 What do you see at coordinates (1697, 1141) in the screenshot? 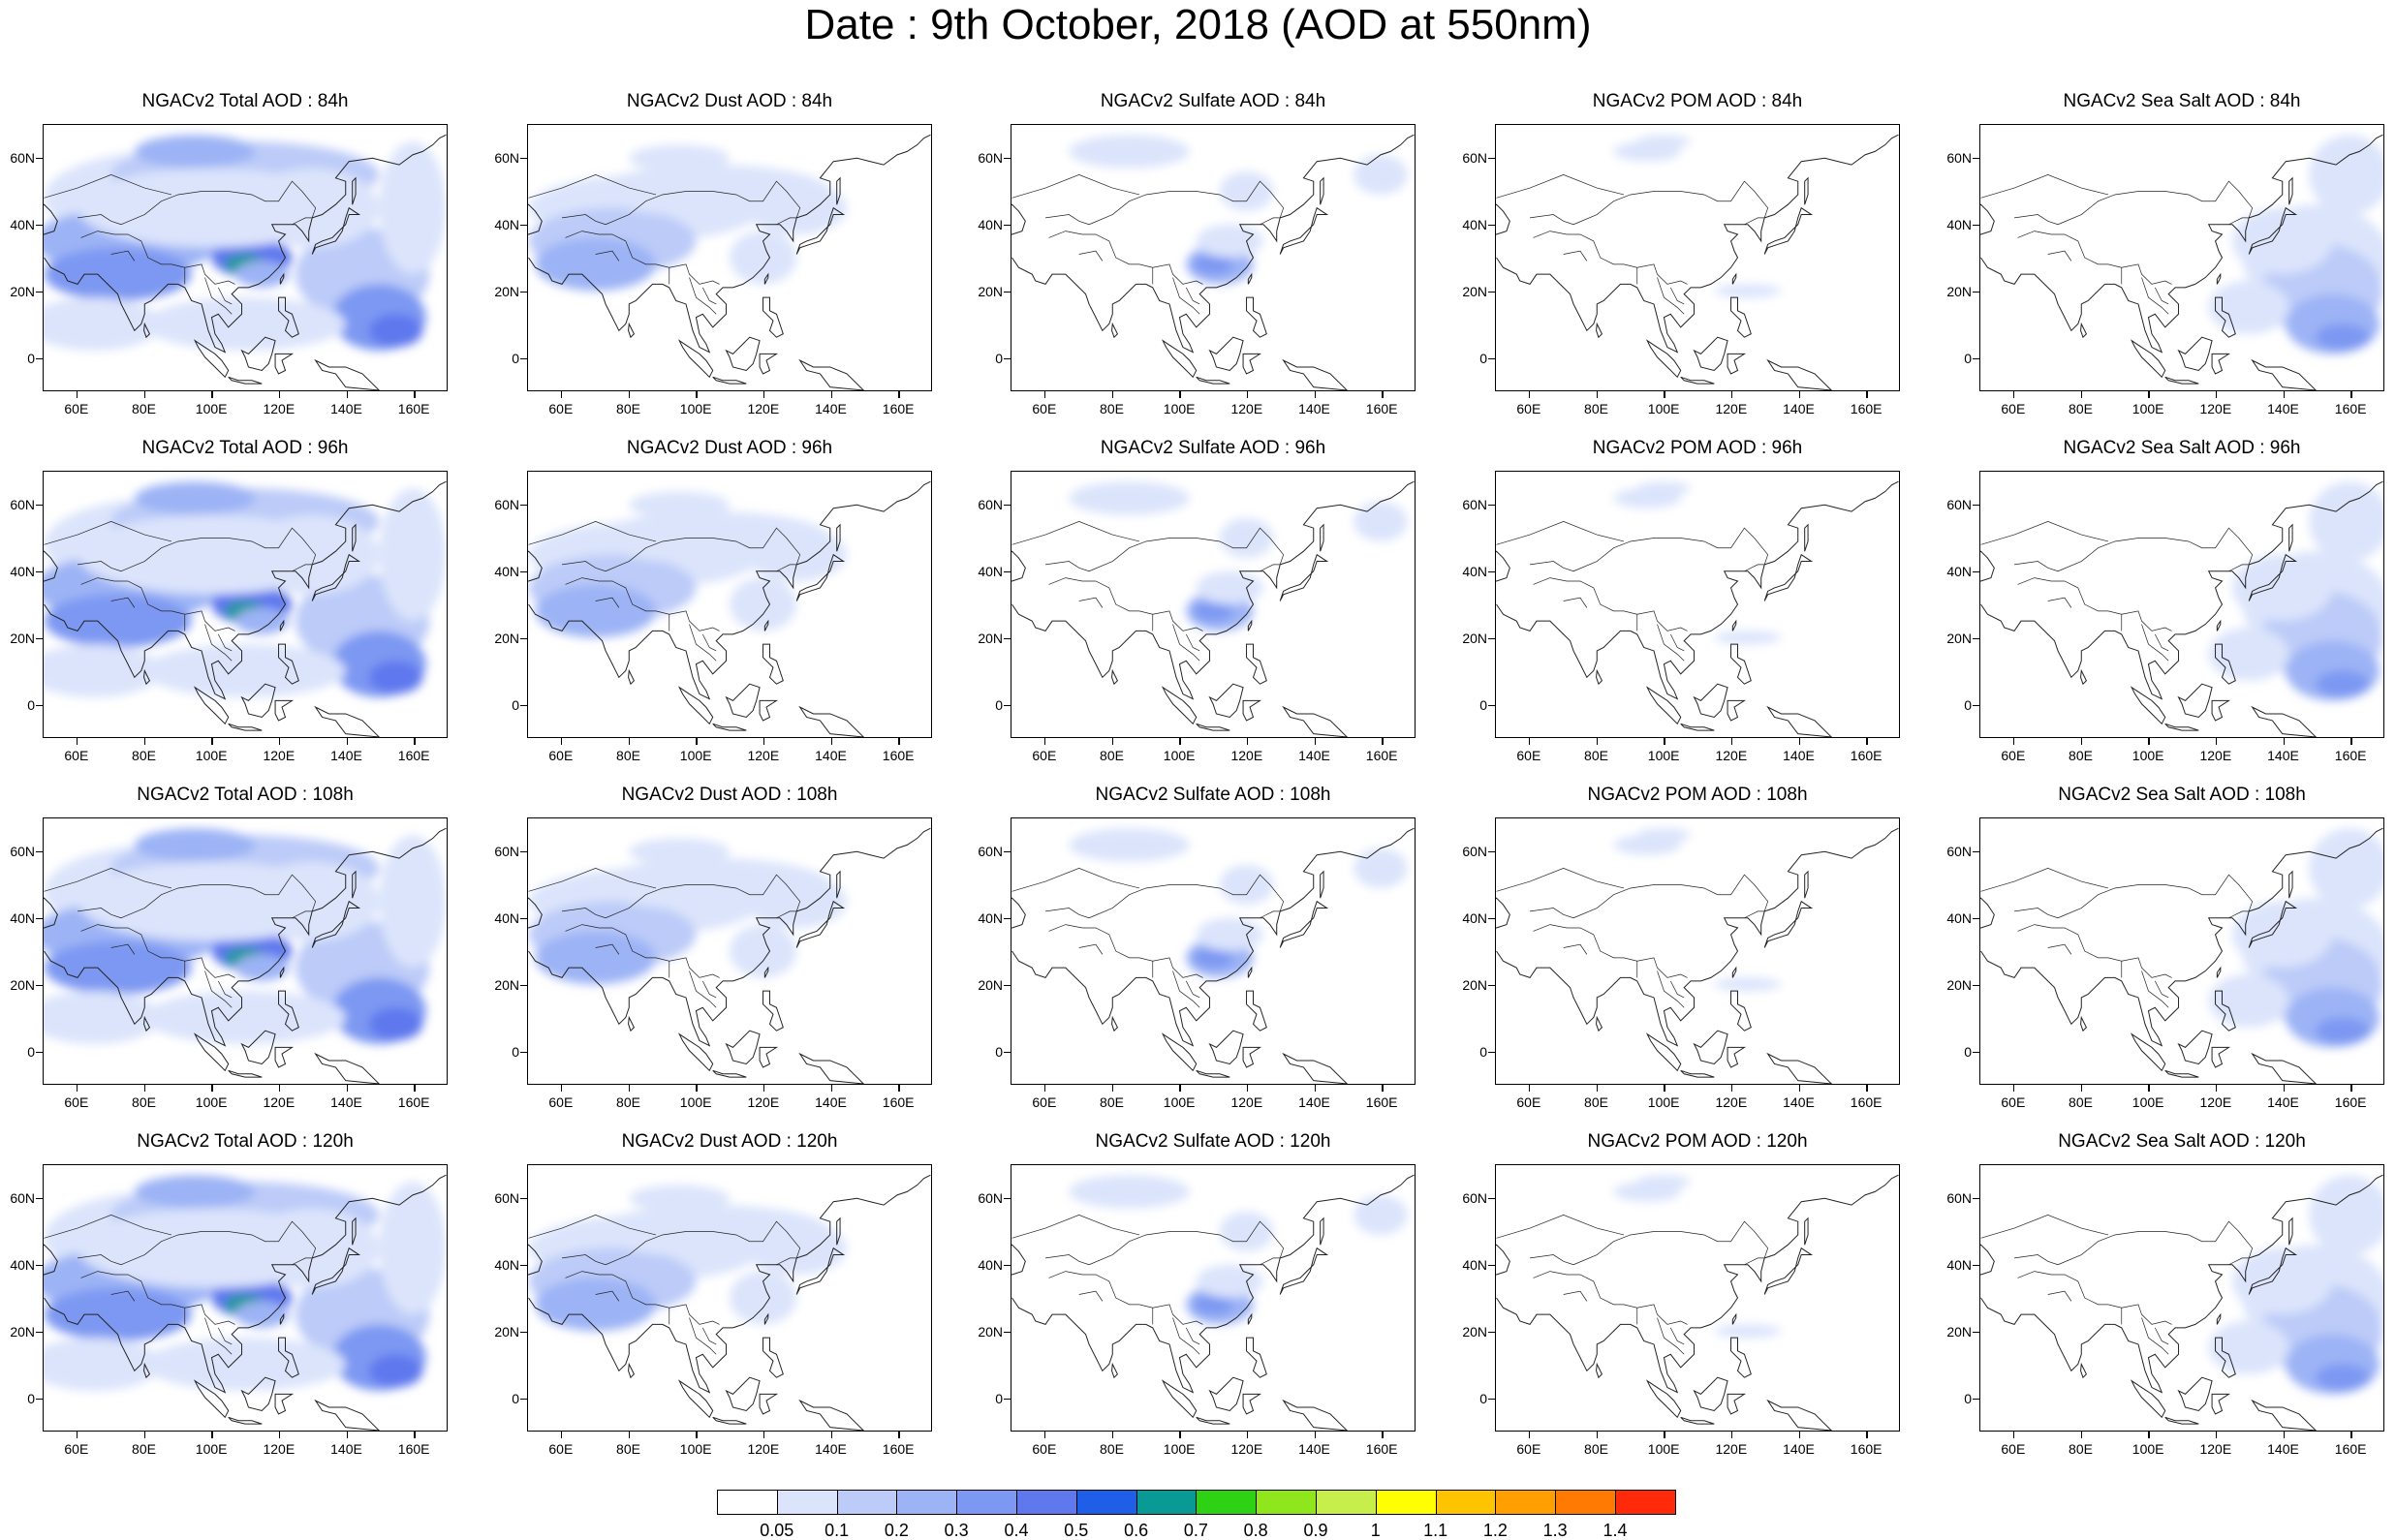
I see `panel-title: NGACv2 POM AOD : 120h` at bounding box center [1697, 1141].